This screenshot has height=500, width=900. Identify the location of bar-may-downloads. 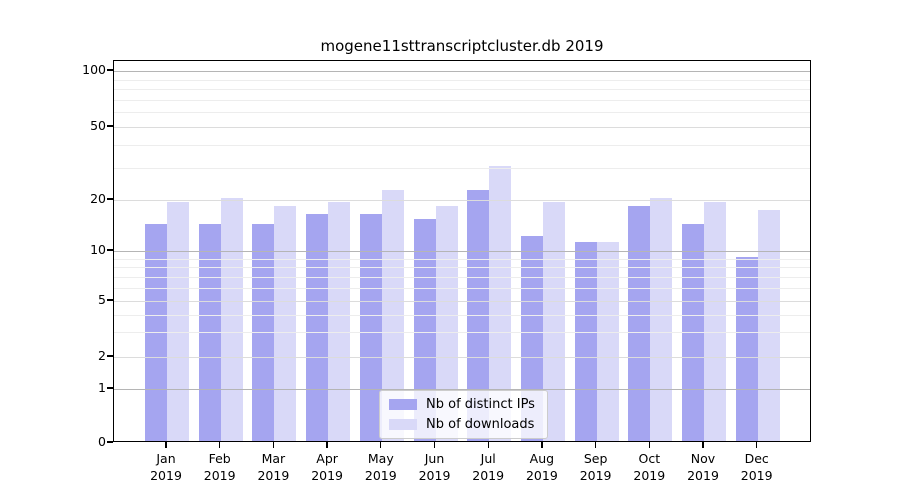
(392, 315).